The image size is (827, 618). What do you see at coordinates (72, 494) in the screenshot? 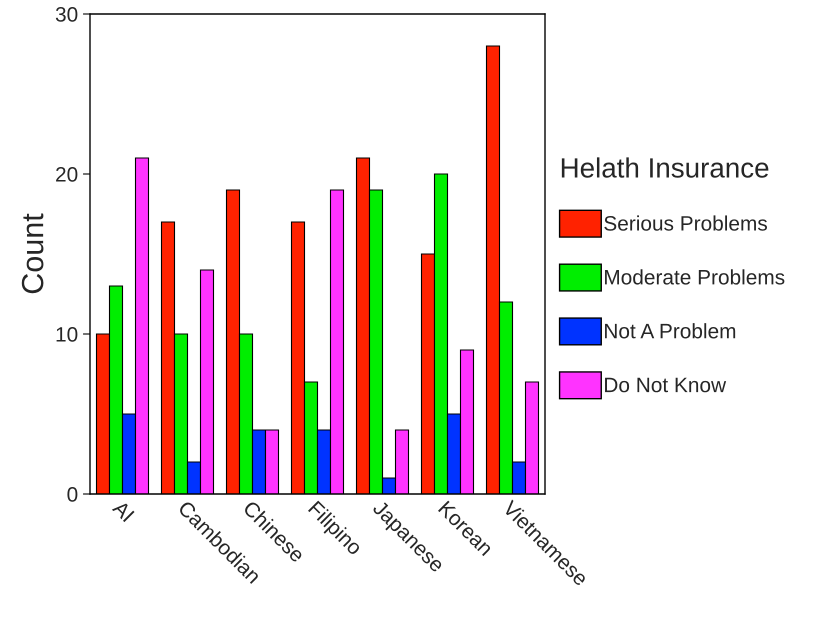
I see `y-tick-label: 0` at bounding box center [72, 494].